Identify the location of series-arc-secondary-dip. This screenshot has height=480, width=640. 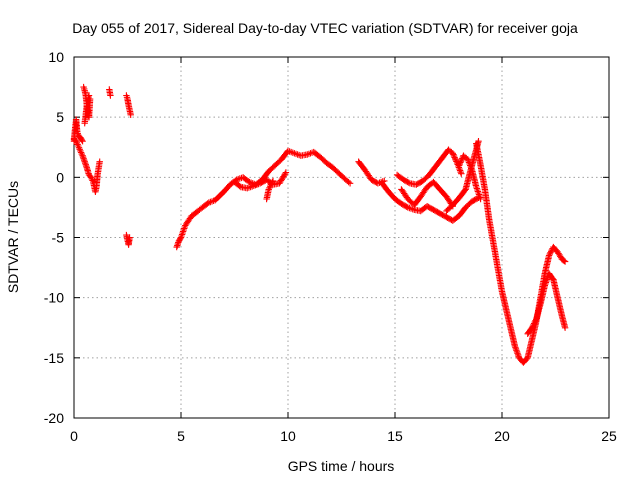
(270, 190).